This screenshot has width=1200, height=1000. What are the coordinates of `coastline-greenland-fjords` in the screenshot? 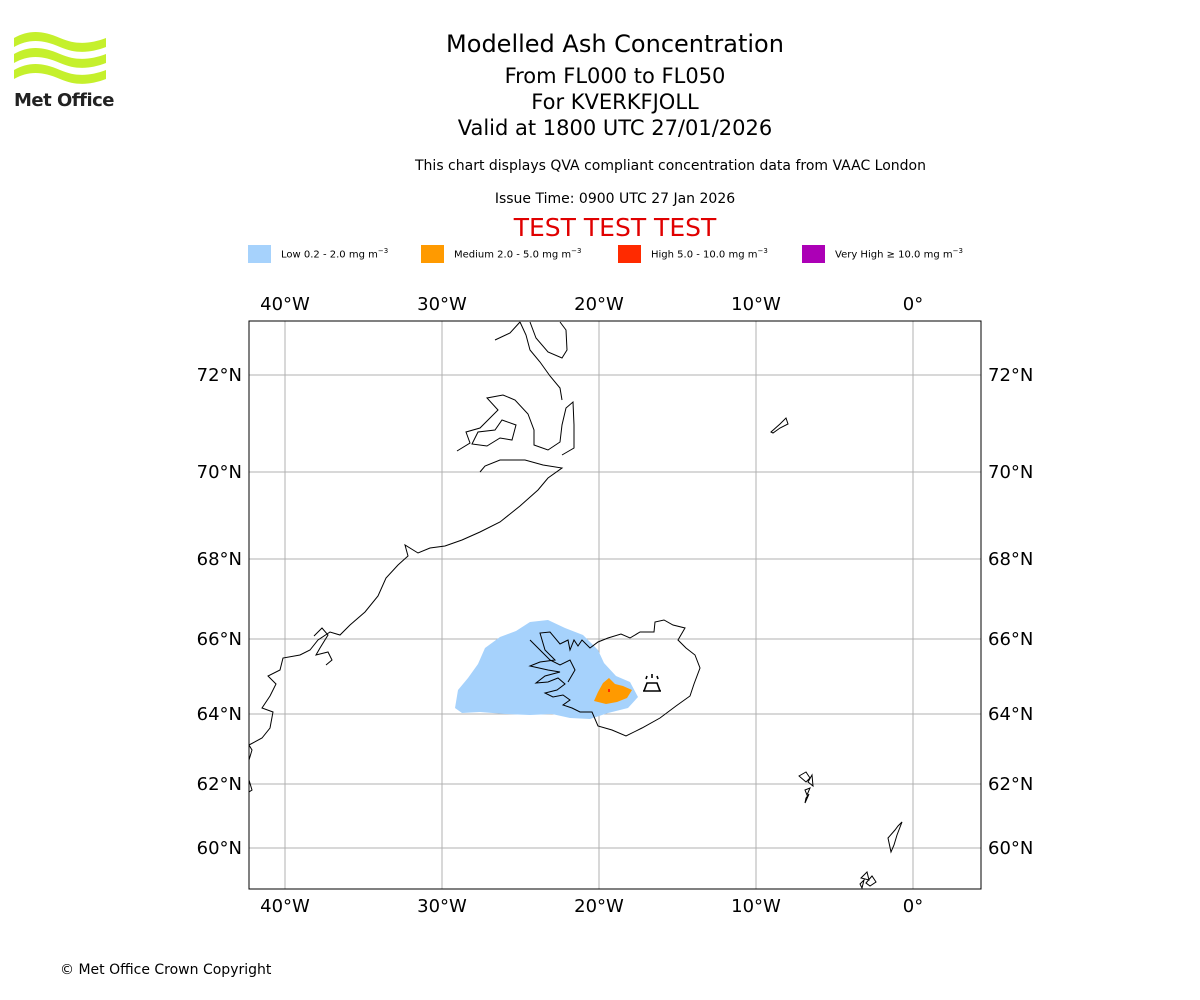 It's located at (412, 541).